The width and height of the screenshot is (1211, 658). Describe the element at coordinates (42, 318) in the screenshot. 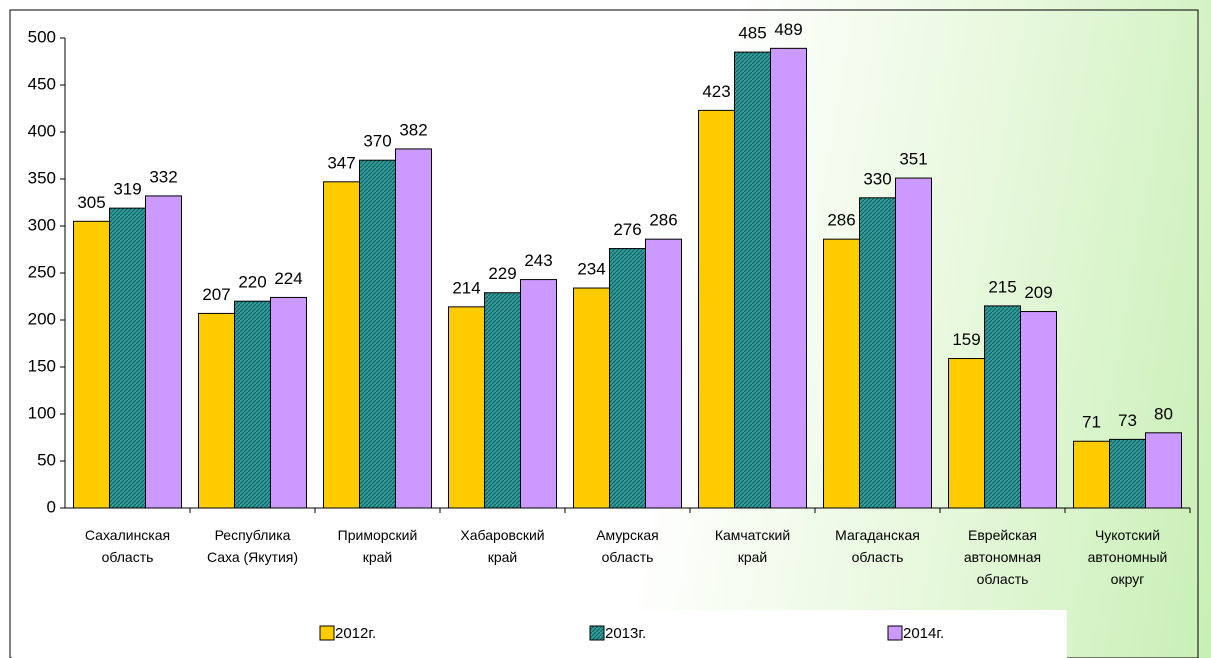

I see `y-tick-label: 200` at that location.